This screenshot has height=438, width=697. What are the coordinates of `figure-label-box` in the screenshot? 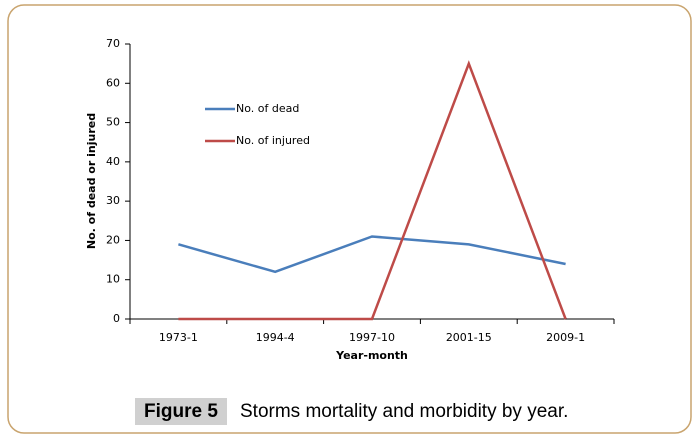 It's located at (181, 411).